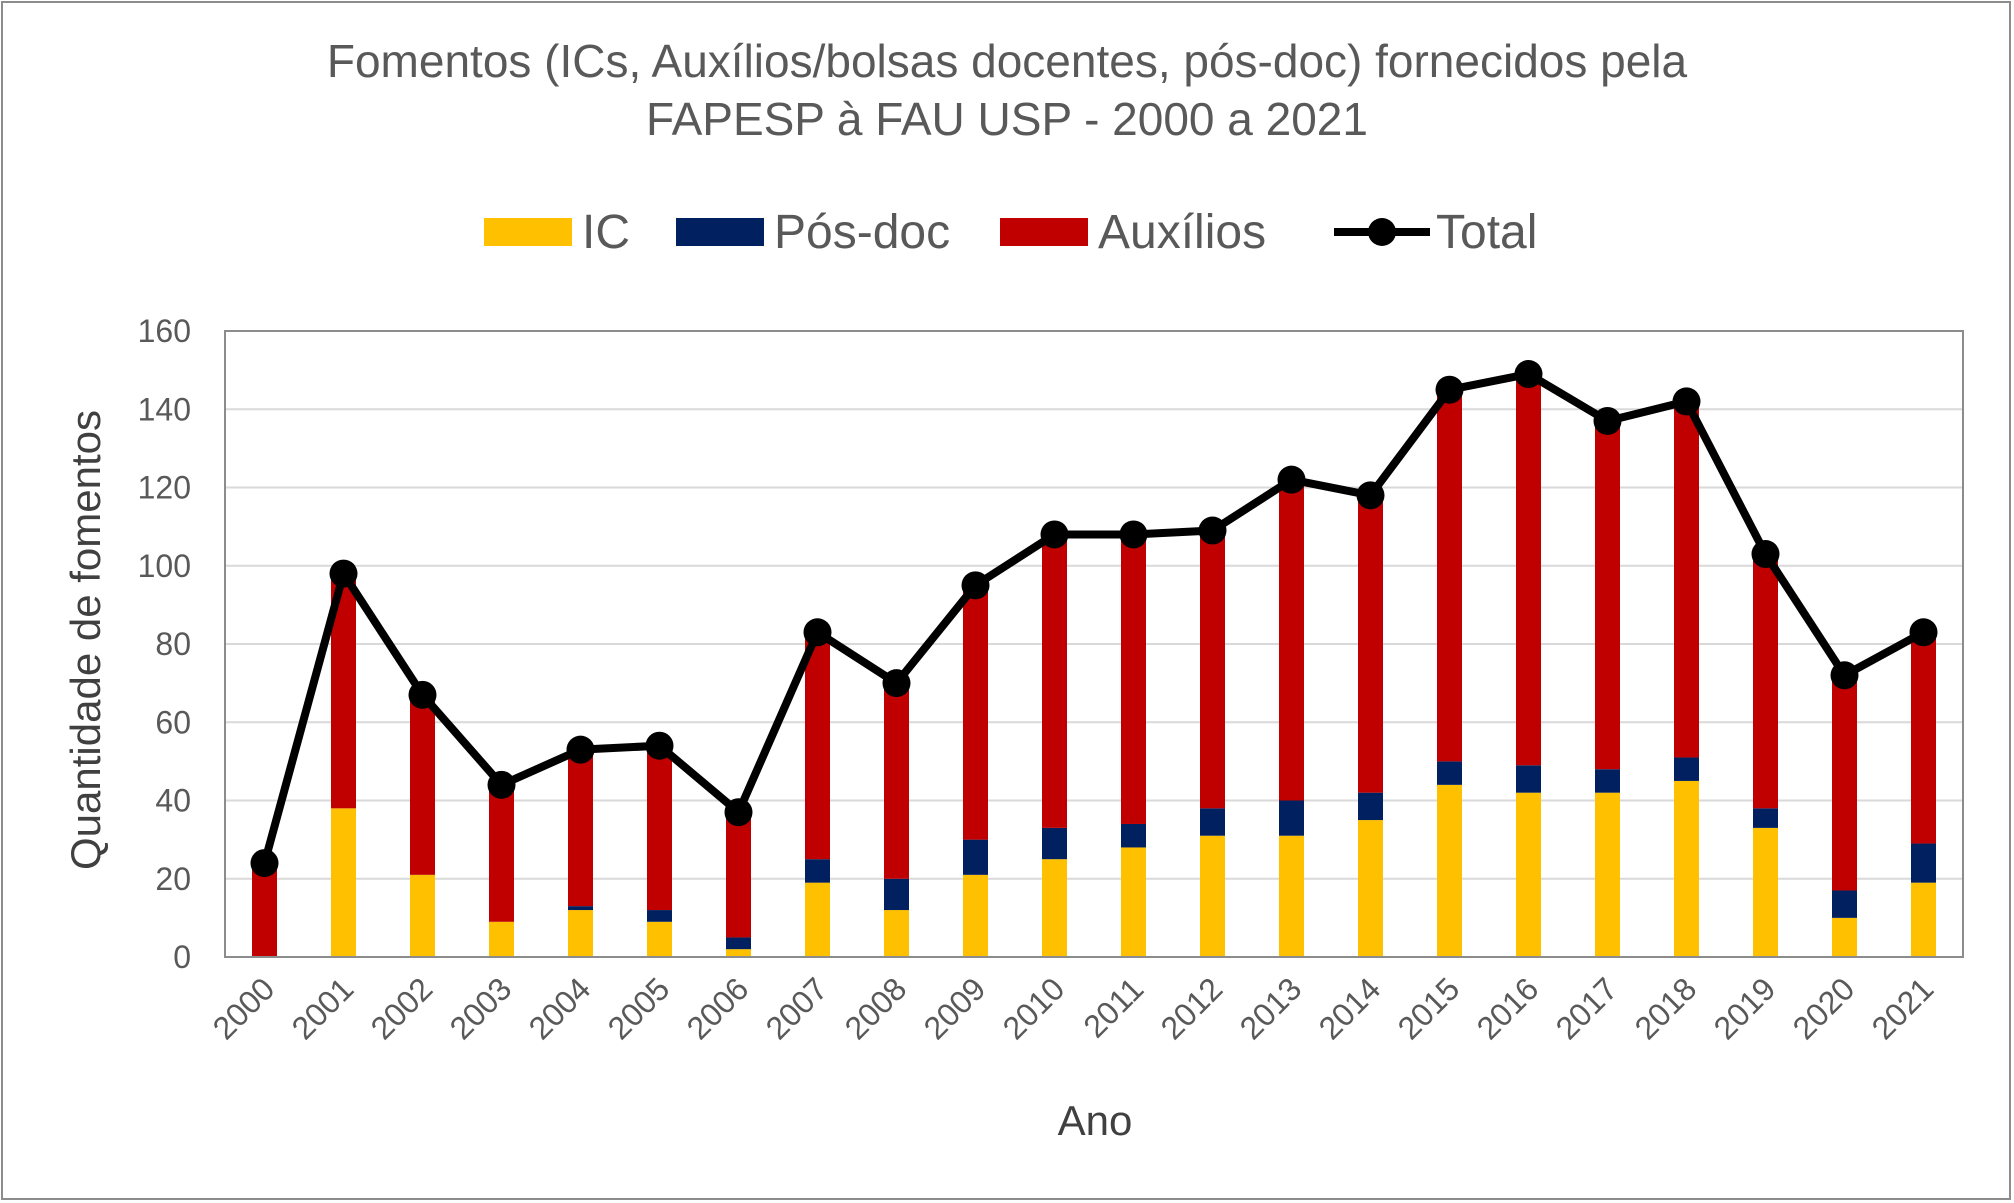 The height and width of the screenshot is (1203, 2014). What do you see at coordinates (1765, 554) in the screenshot?
I see `total-marker-2019` at bounding box center [1765, 554].